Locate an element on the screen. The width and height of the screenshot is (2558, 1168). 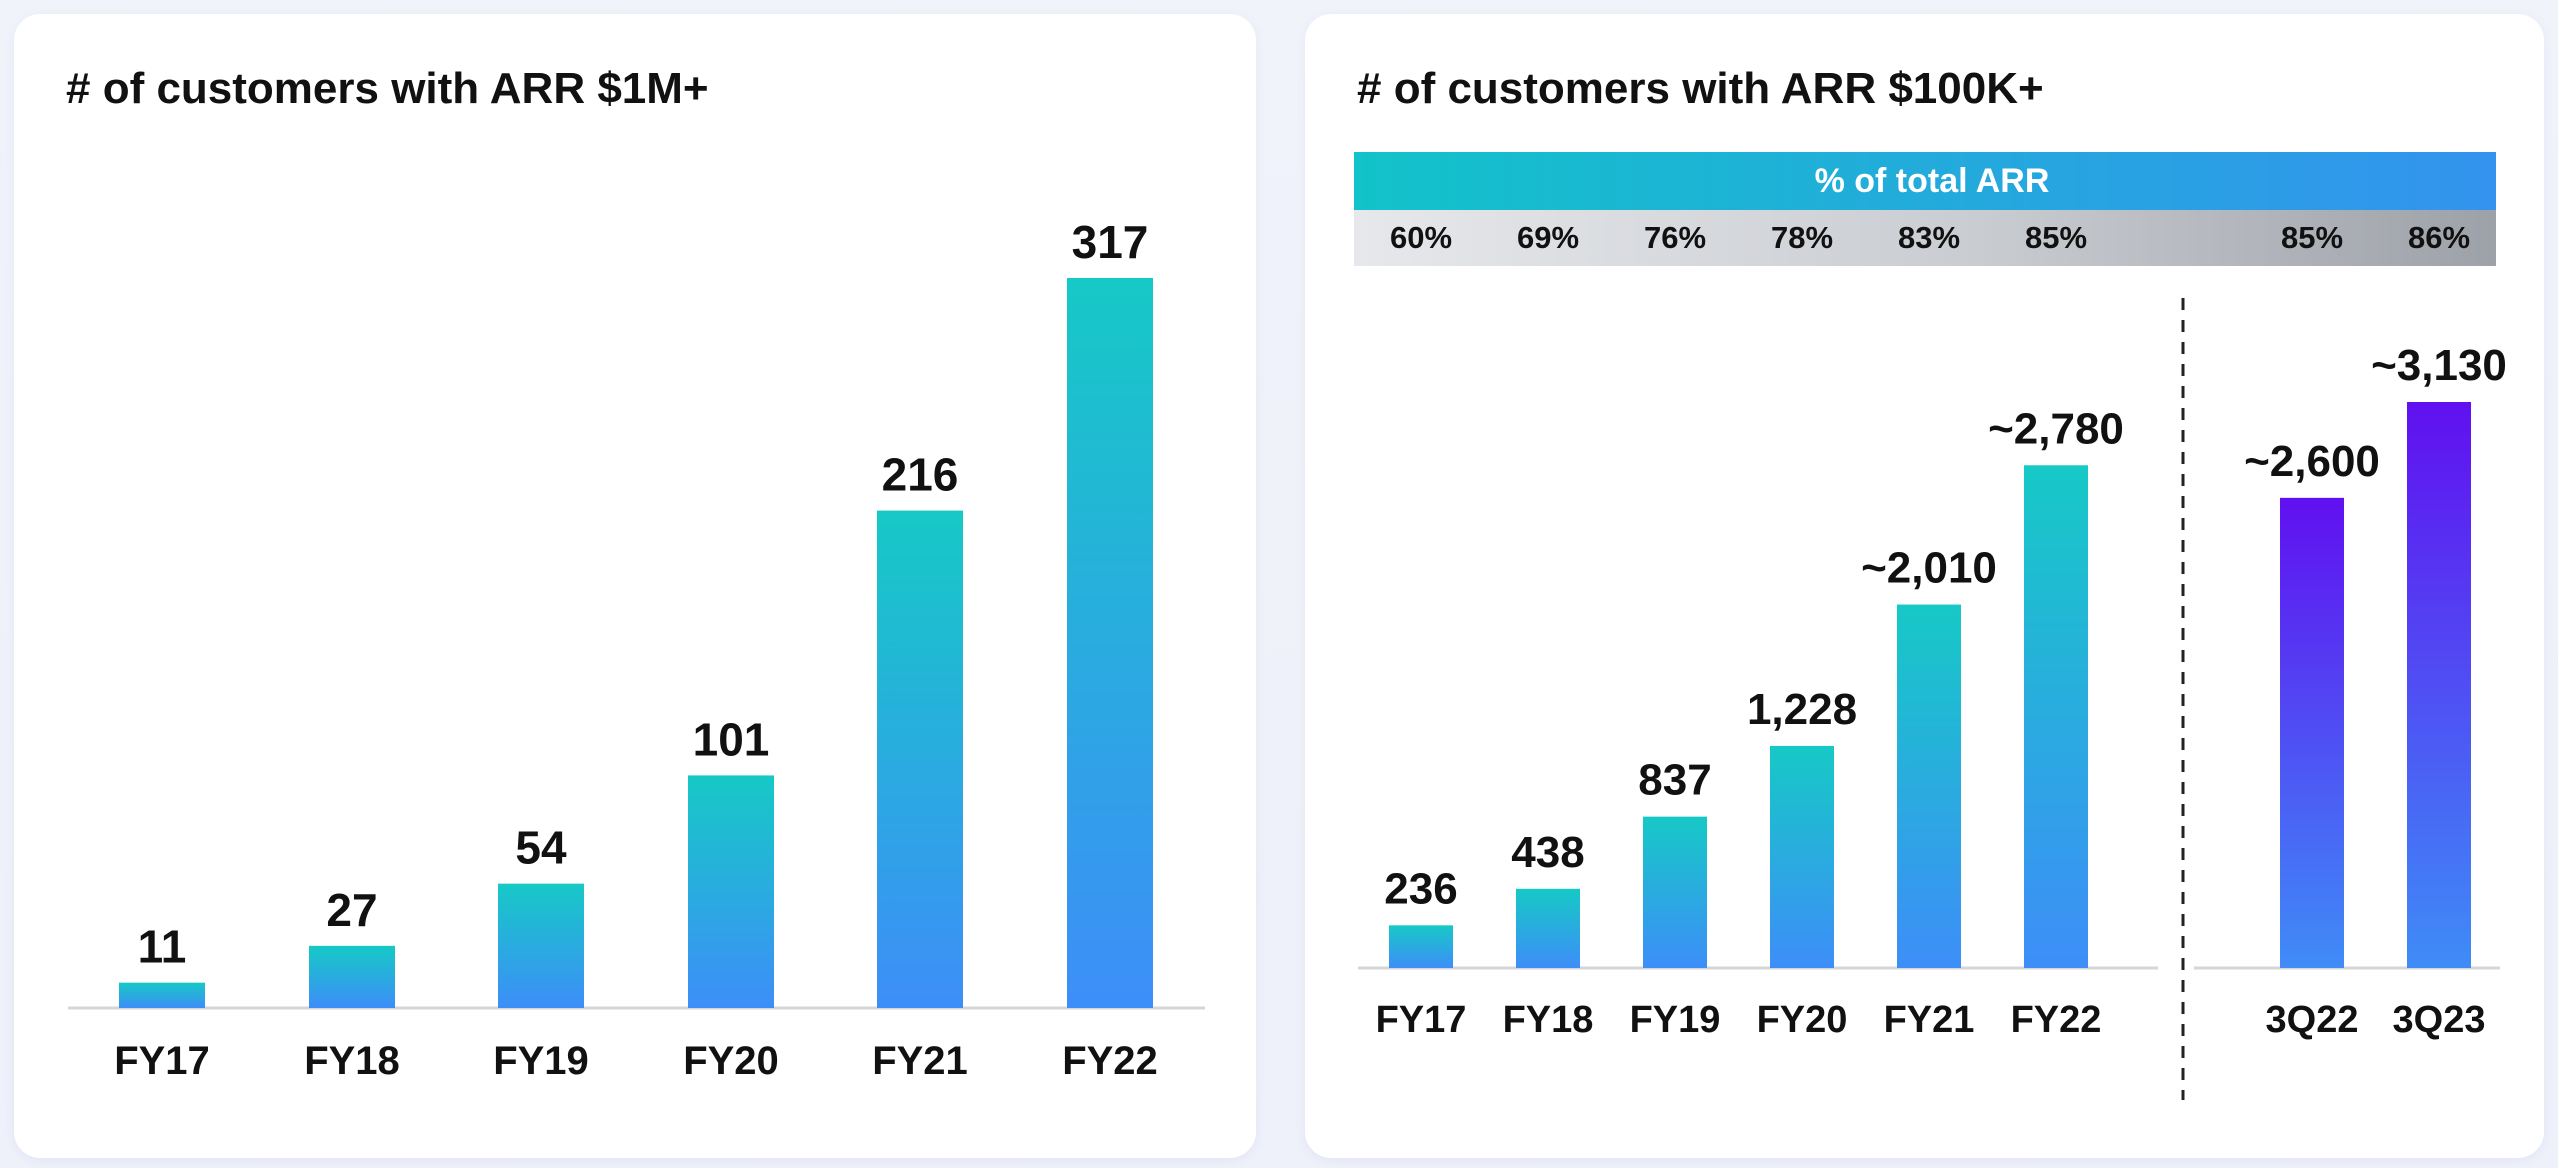
x-tick-label: 3Q23 is located at coordinates (2439, 1020).